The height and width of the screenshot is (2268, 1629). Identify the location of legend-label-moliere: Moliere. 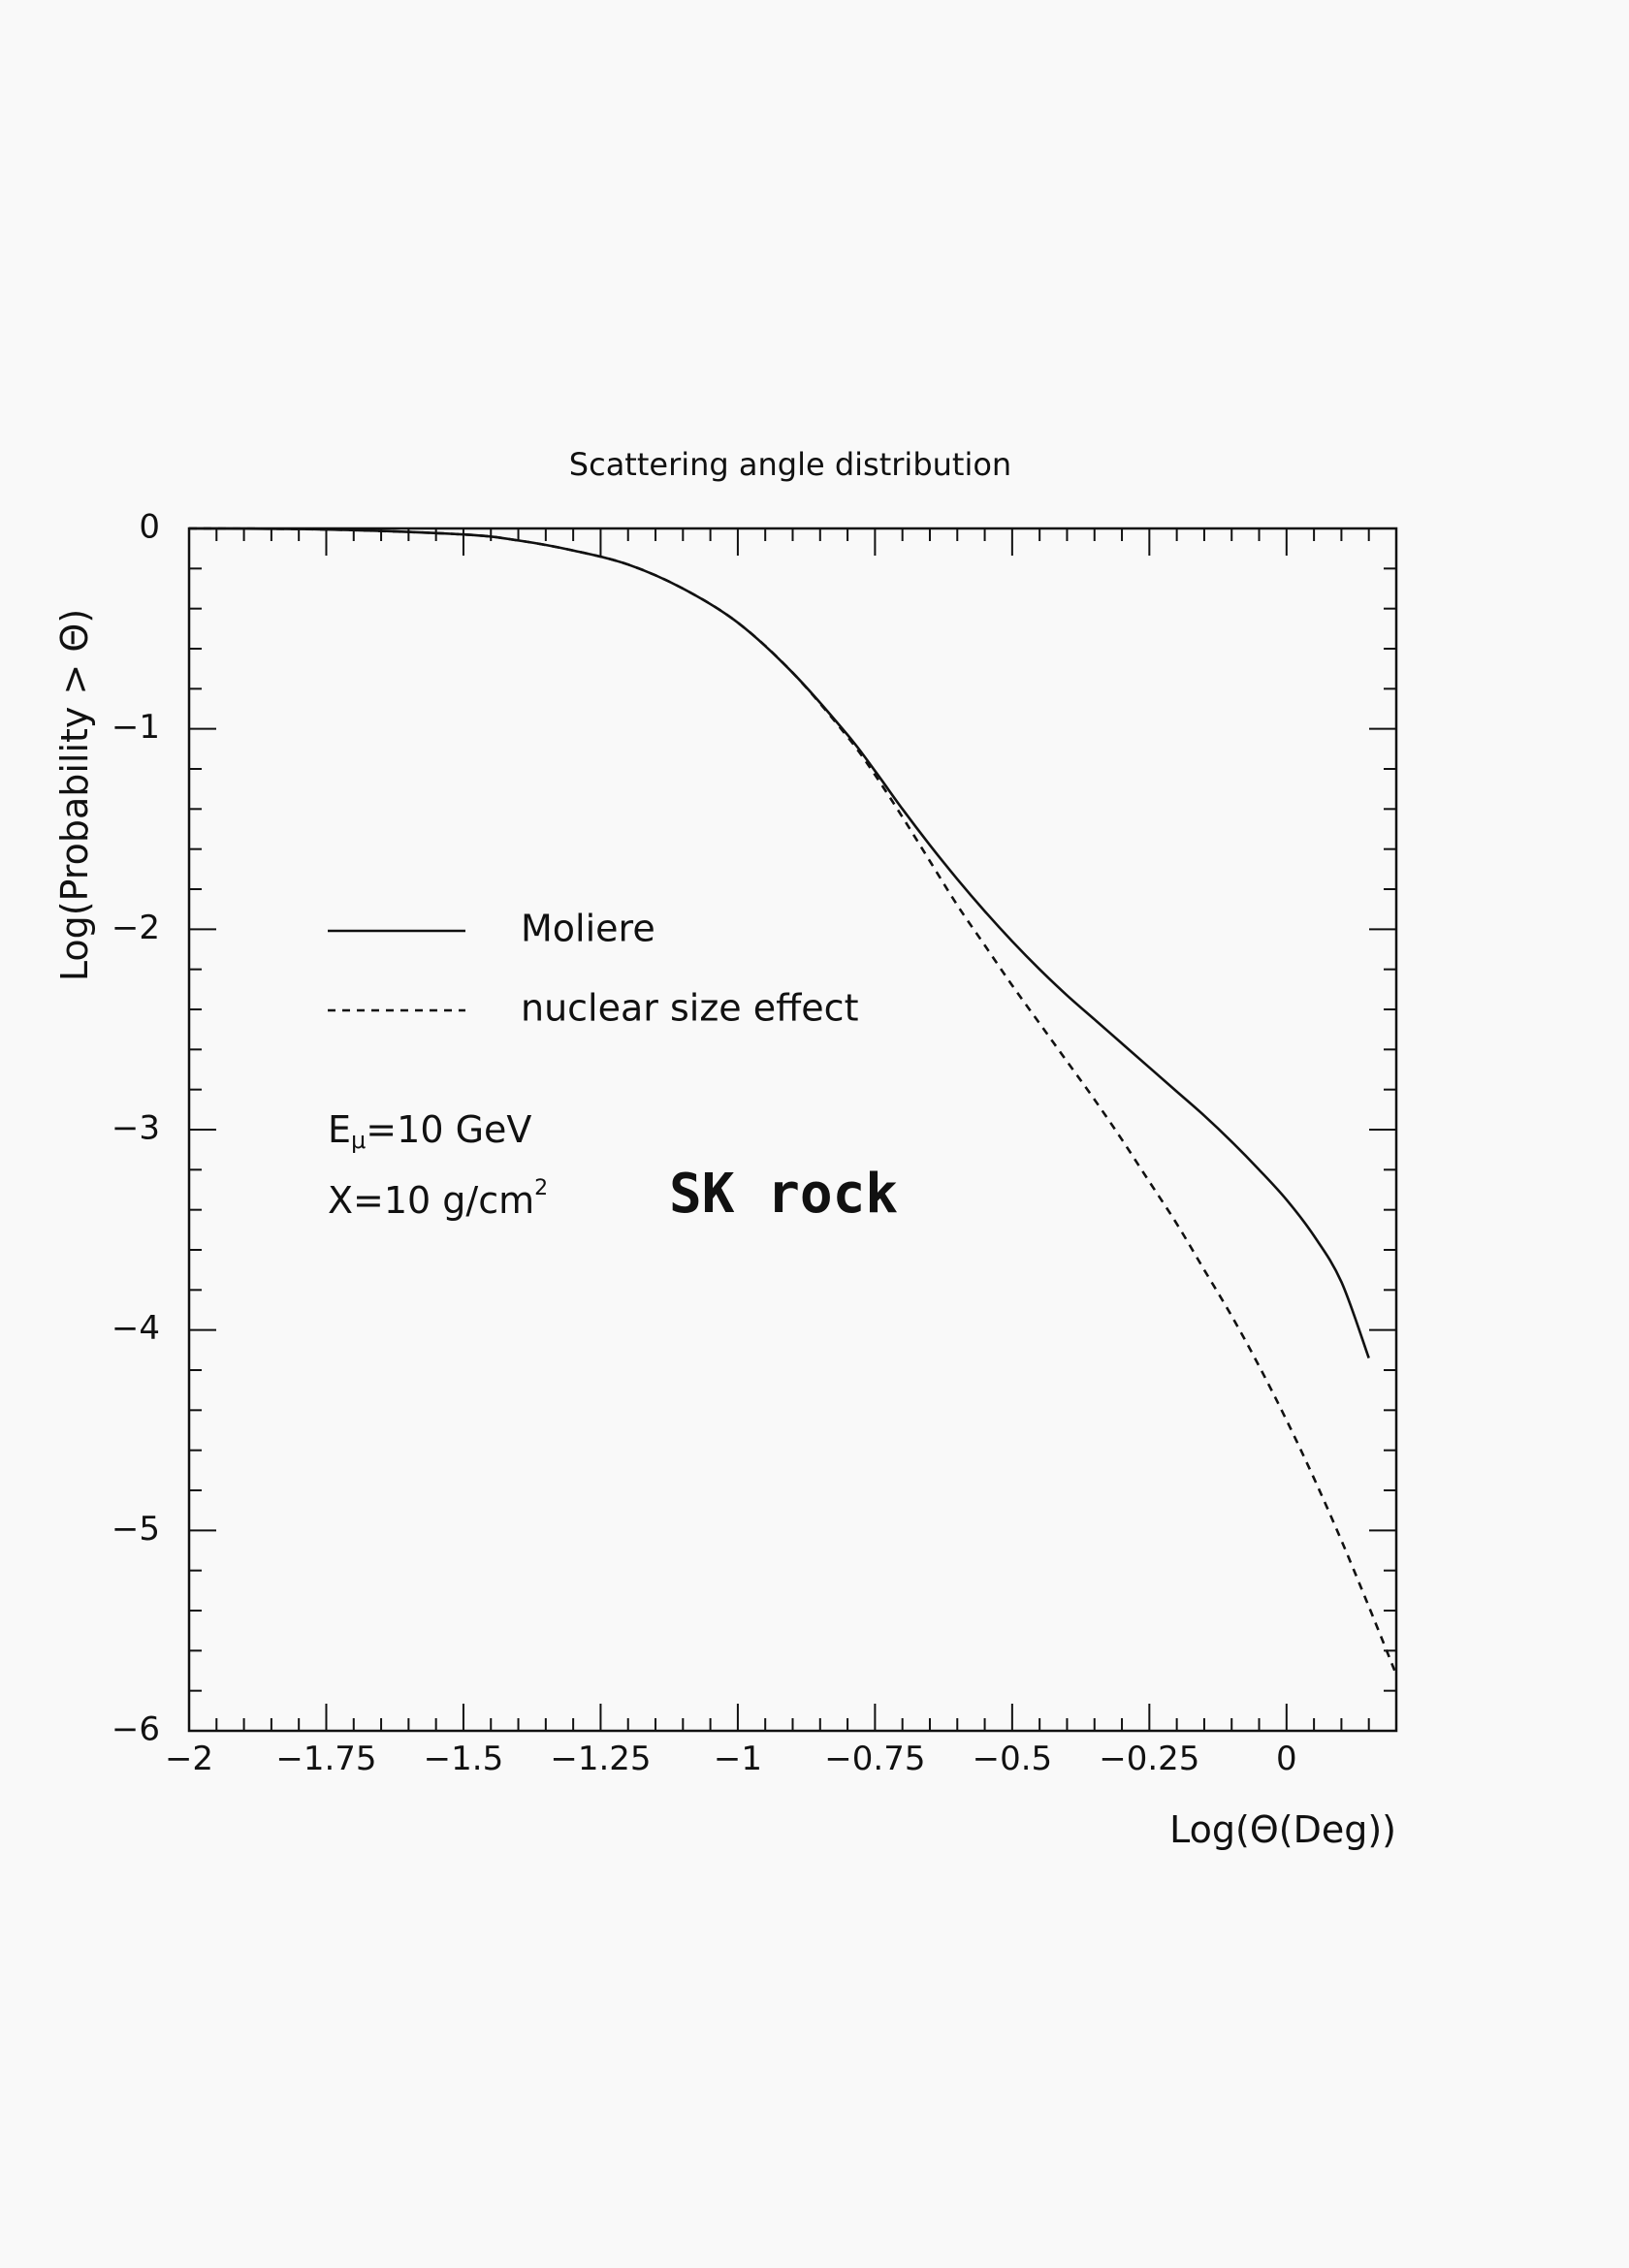
(588, 929).